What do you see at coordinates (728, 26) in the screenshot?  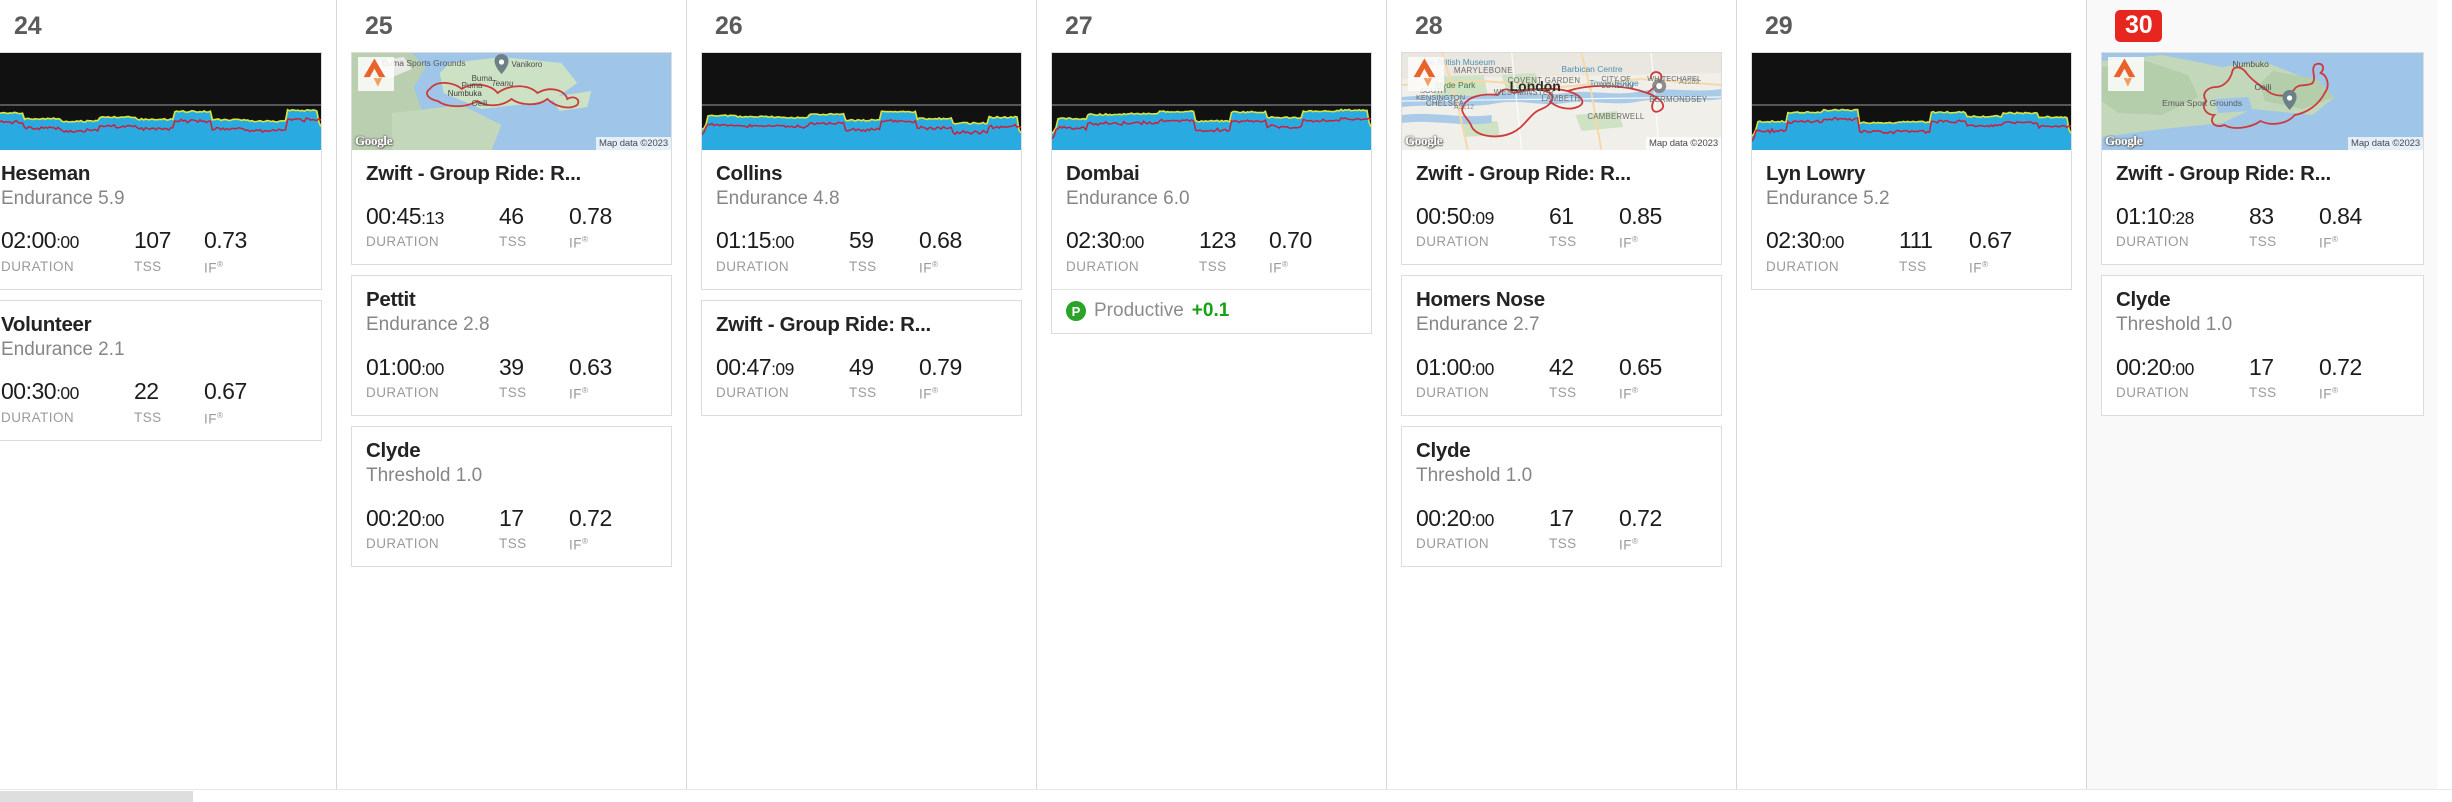 I see `day-number: 26` at bounding box center [728, 26].